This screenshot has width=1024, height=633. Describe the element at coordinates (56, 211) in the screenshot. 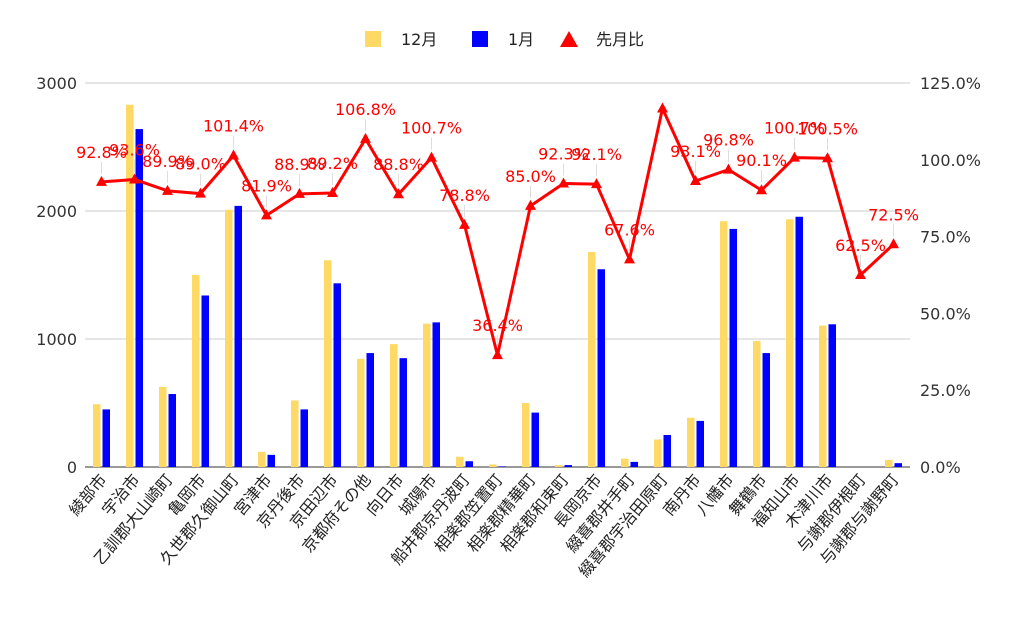

I see `left-axis-tick-label: 2000` at that location.